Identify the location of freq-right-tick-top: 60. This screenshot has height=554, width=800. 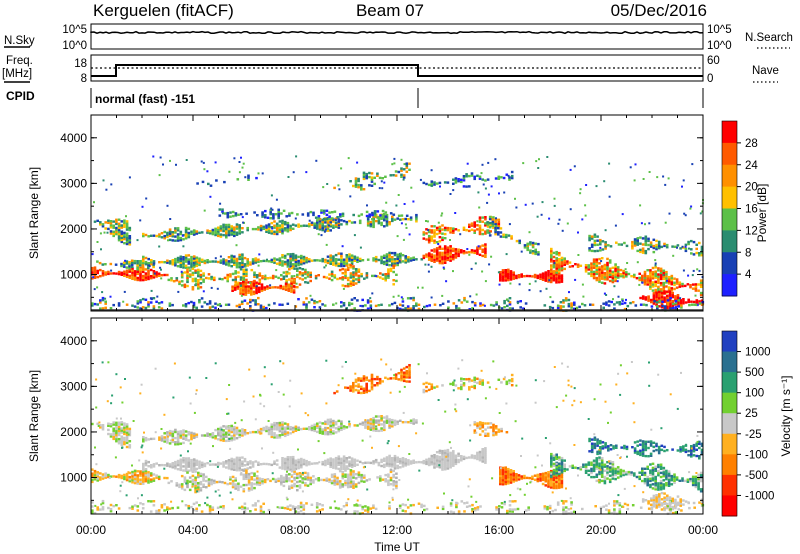
(713, 61).